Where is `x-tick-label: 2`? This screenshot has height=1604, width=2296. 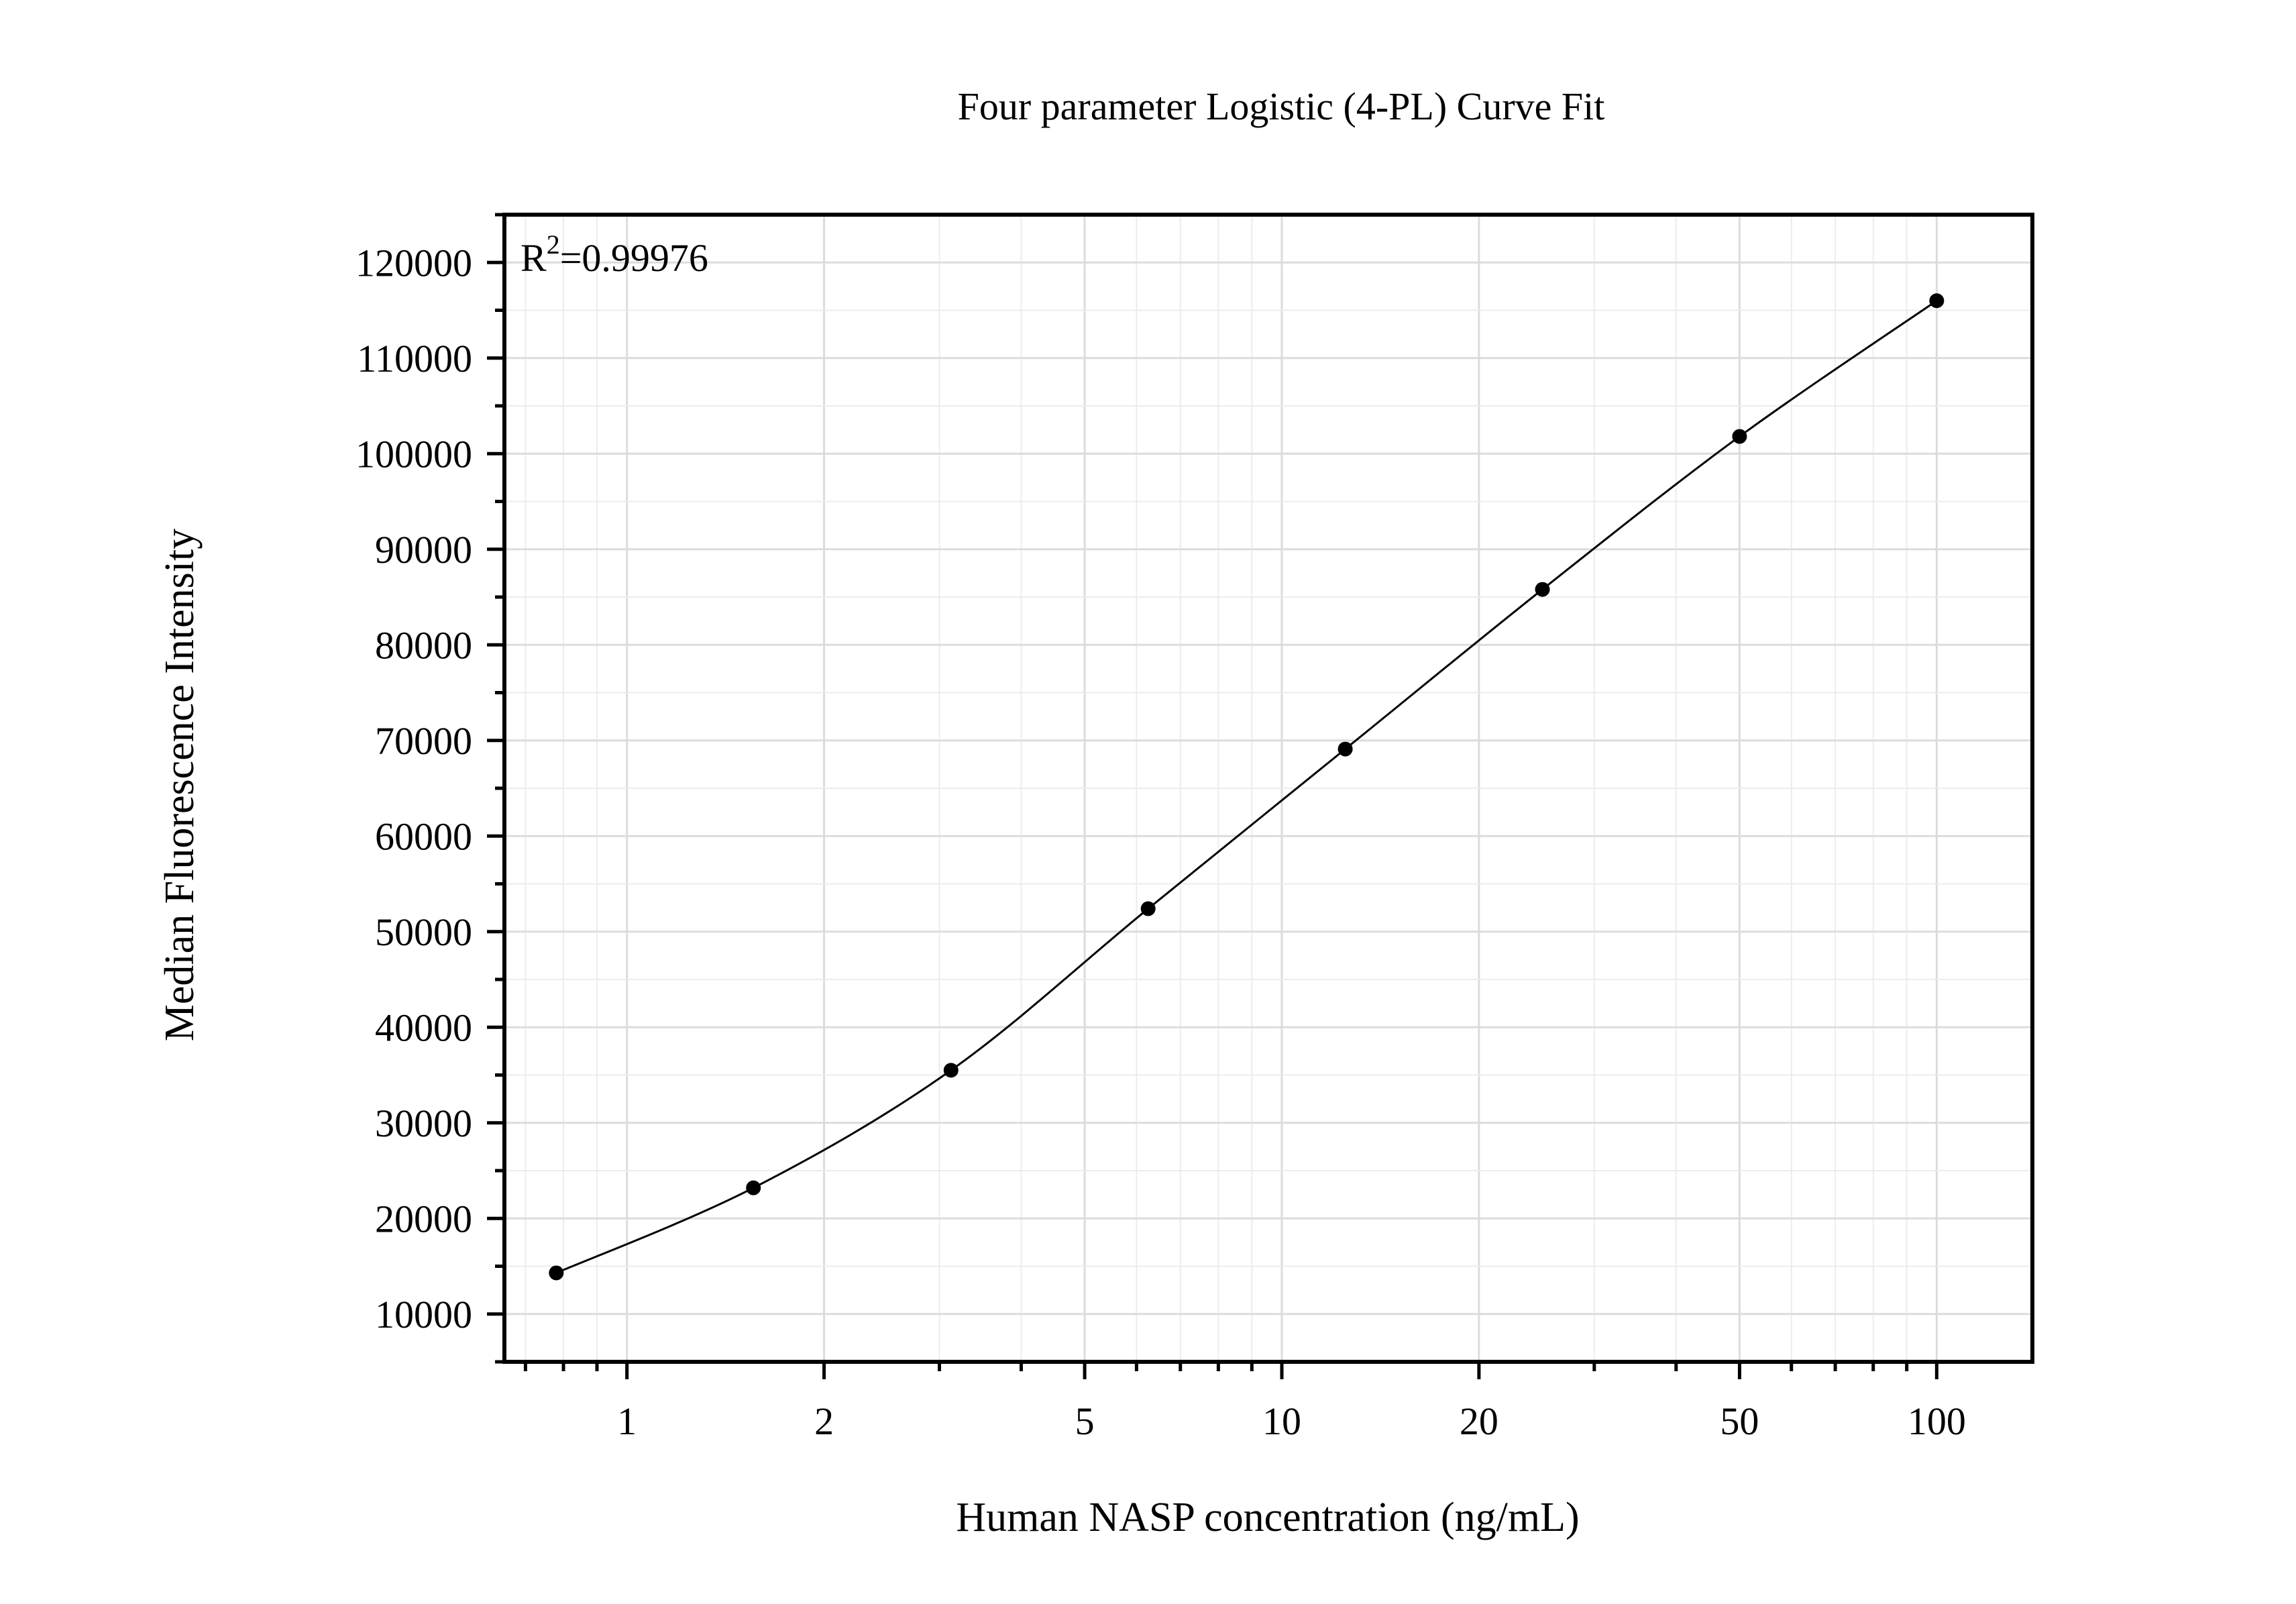
x-tick-label: 2 is located at coordinates (824, 1421).